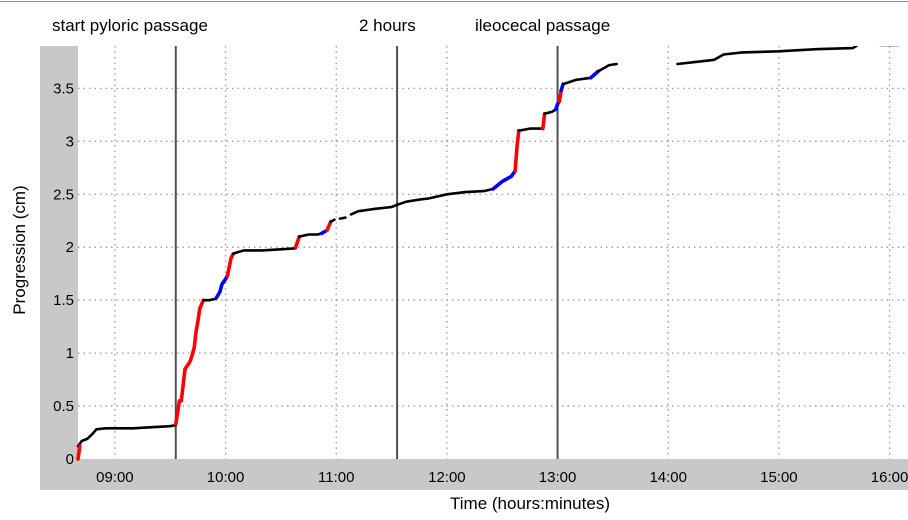  Describe the element at coordinates (558, 477) in the screenshot. I see `x-tick-label: 13:00` at that location.